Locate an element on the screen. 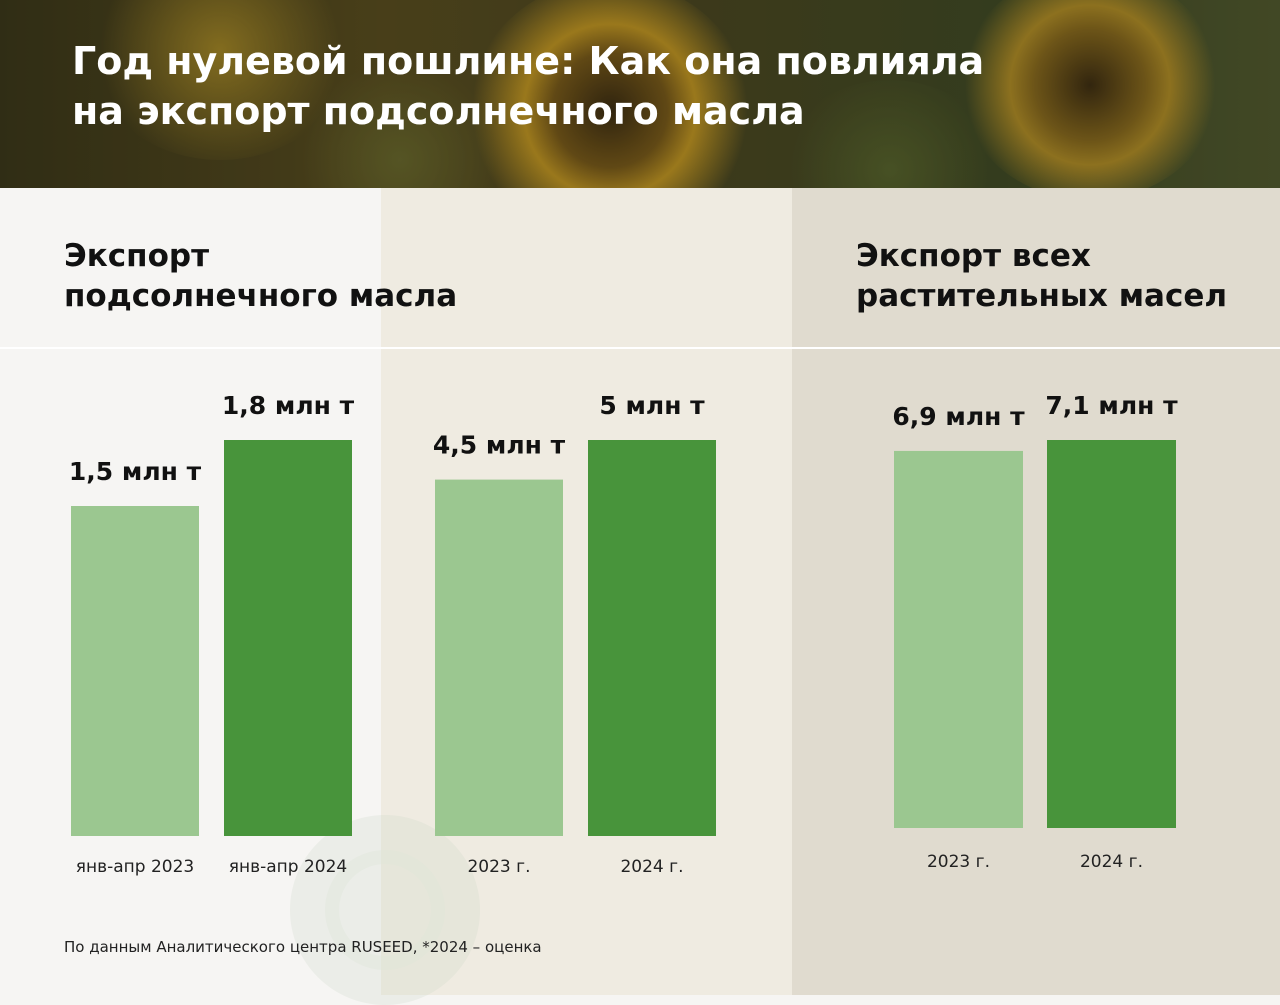 This screenshot has width=1280, height=1005. bar-value-label-3-1: 6,9 млн т is located at coordinates (958, 416).